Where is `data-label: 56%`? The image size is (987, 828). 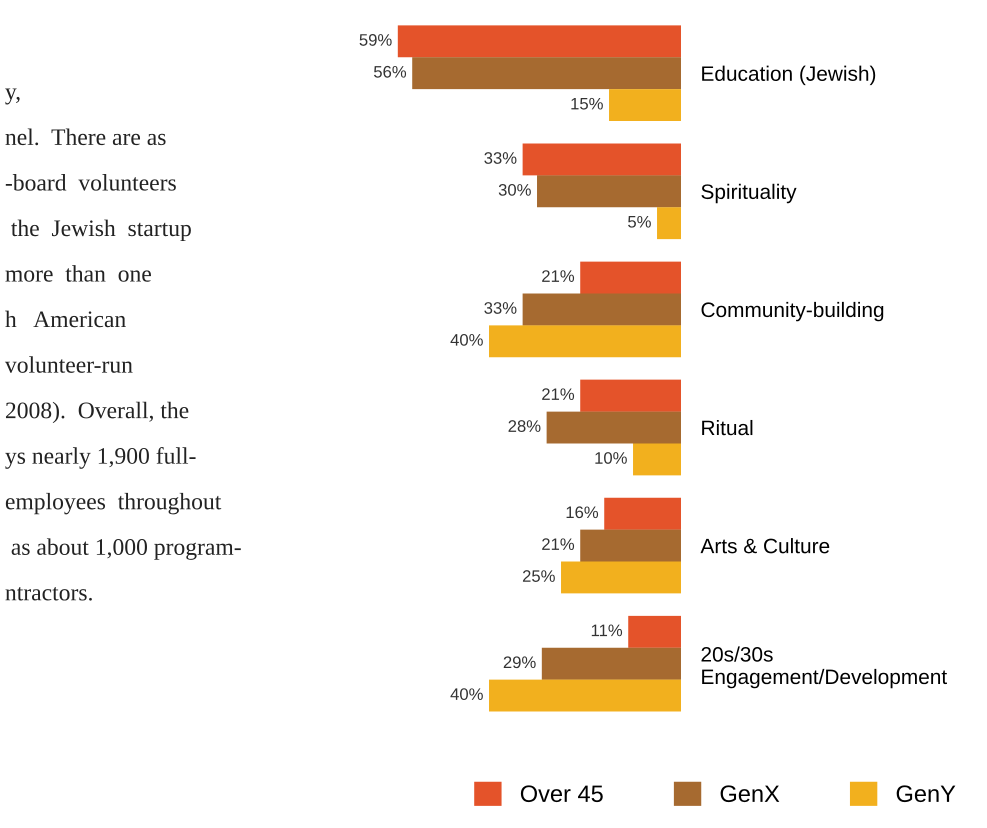 data-label: 56% is located at coordinates (390, 72).